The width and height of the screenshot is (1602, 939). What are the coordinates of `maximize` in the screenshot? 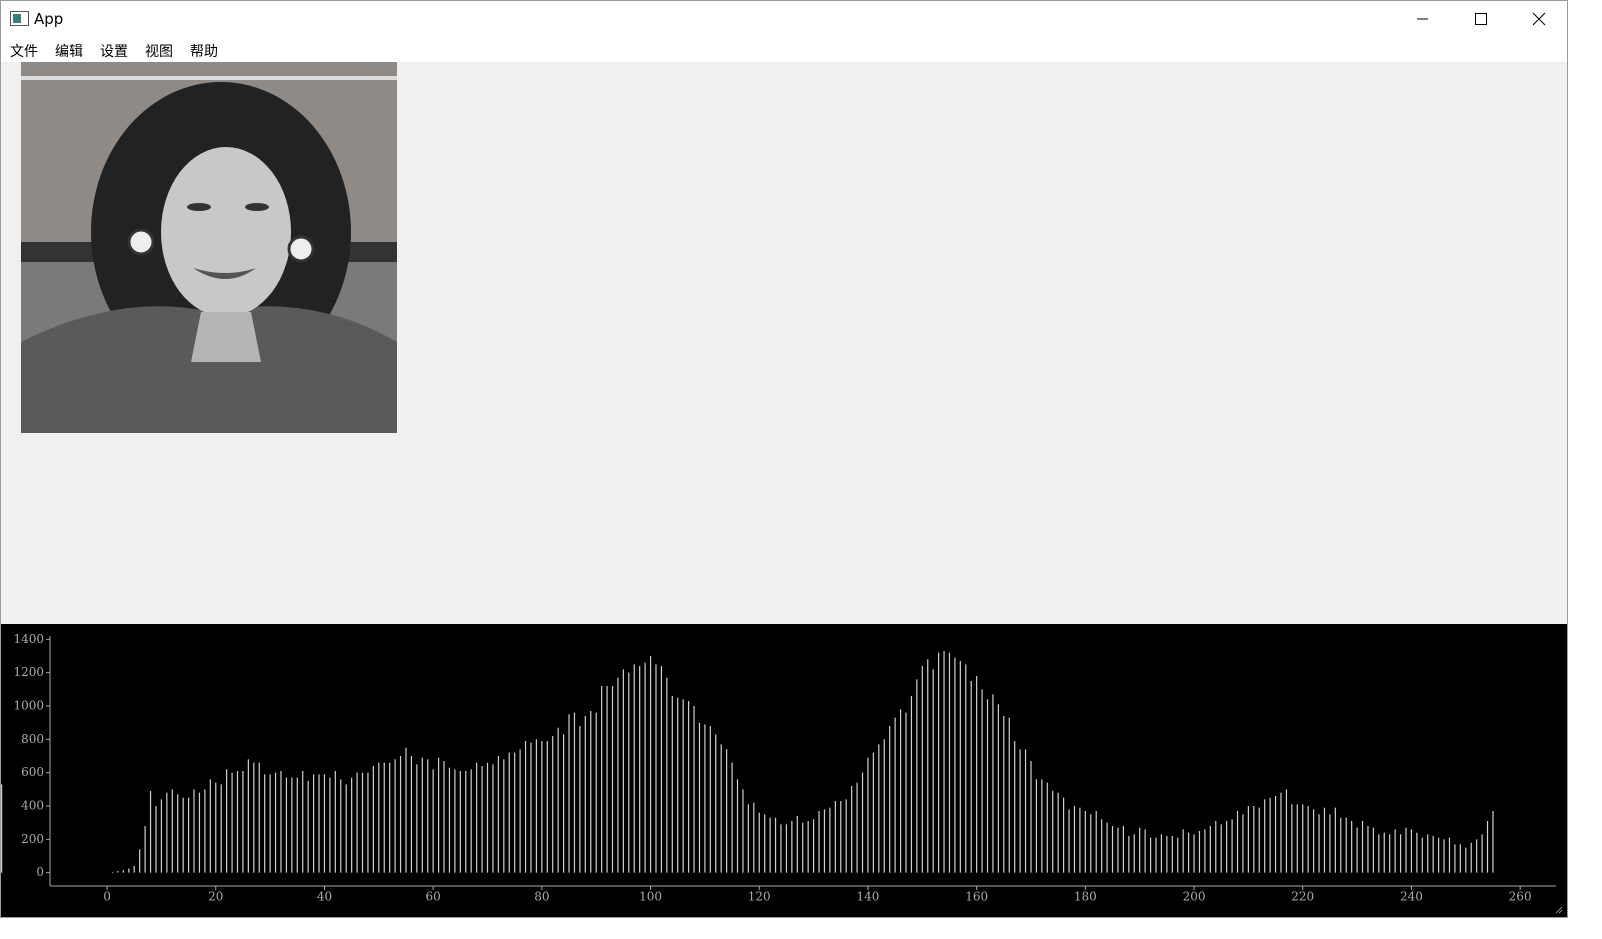 It's located at (1481, 19).